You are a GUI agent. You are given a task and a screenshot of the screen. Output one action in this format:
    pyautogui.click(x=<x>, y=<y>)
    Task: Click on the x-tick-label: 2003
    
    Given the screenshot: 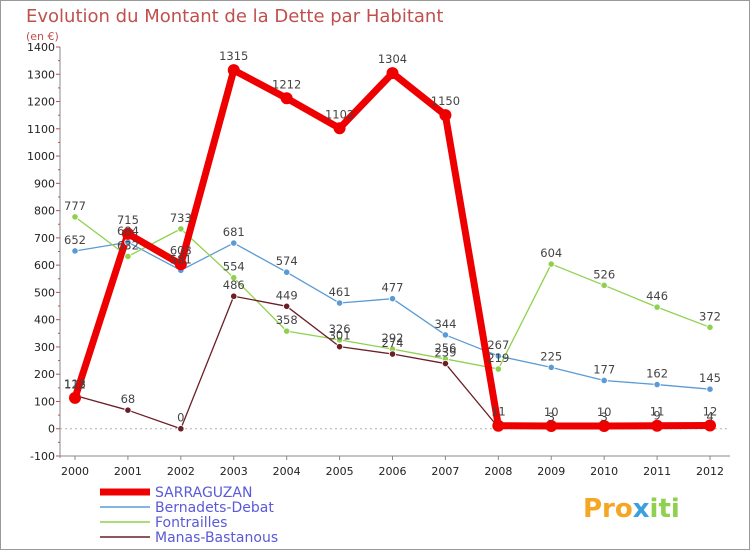 What is the action you would take?
    pyautogui.click(x=234, y=471)
    